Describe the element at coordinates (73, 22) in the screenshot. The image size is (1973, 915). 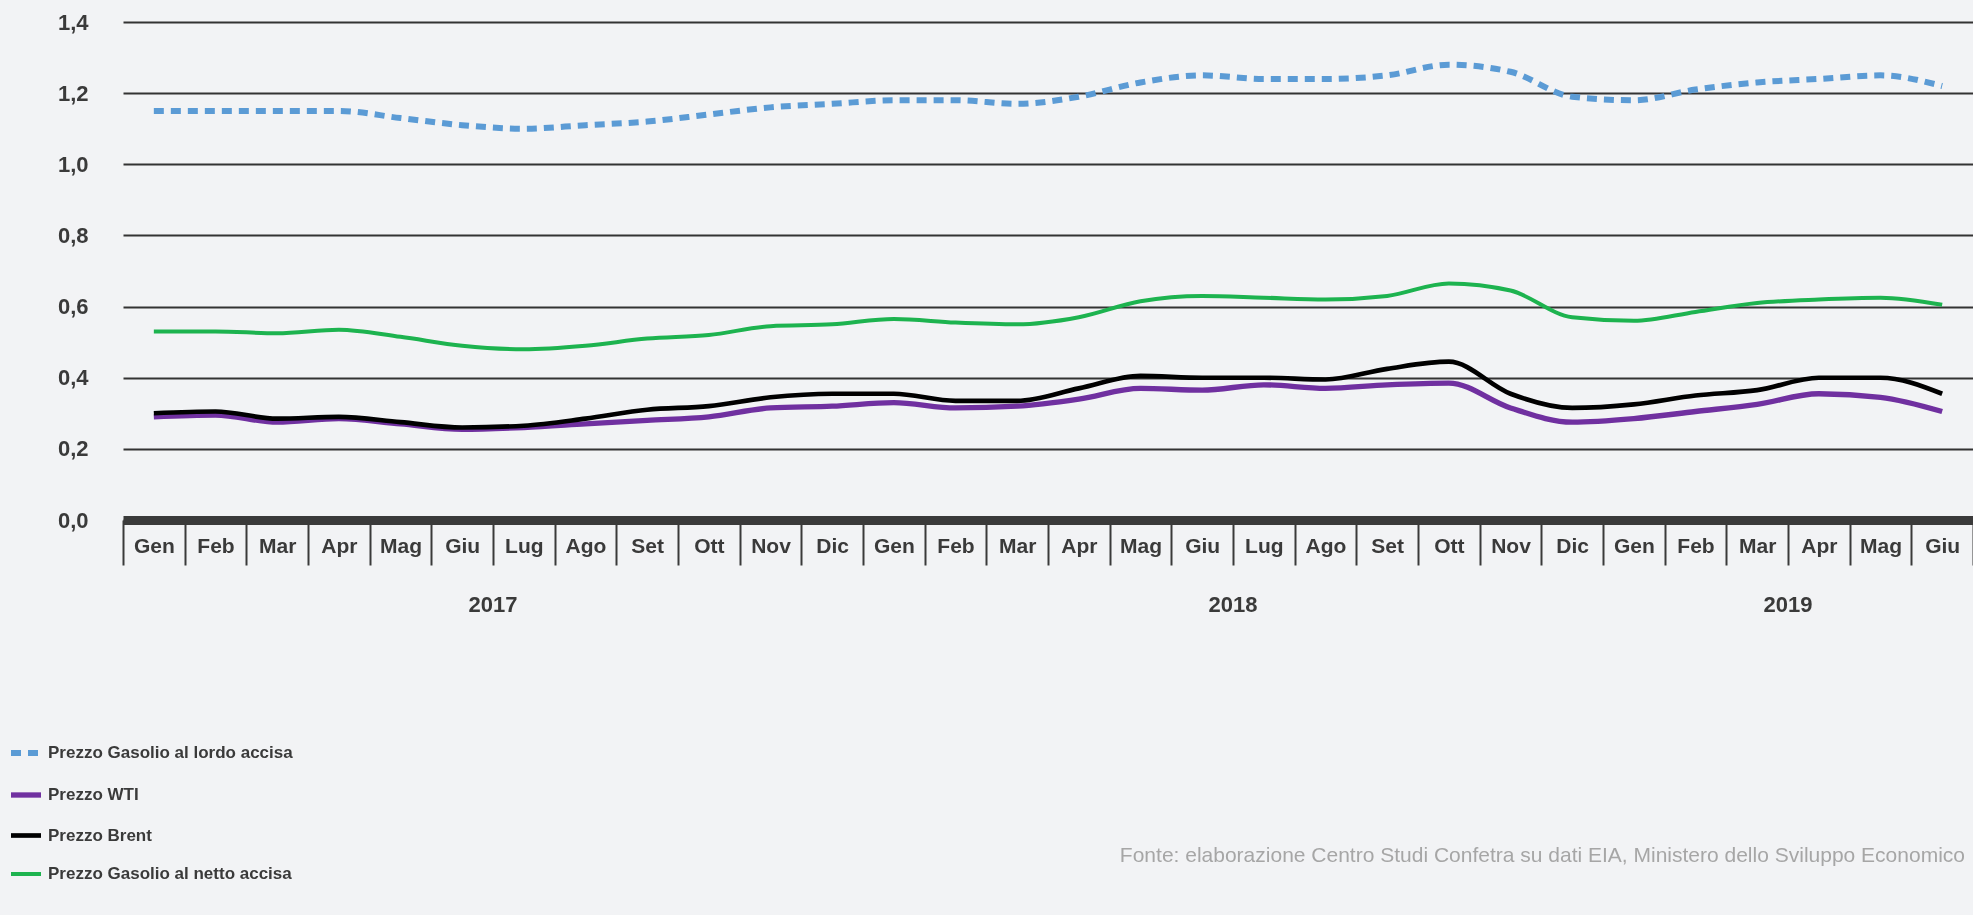
I see `y-tick-label: 1,4` at that location.